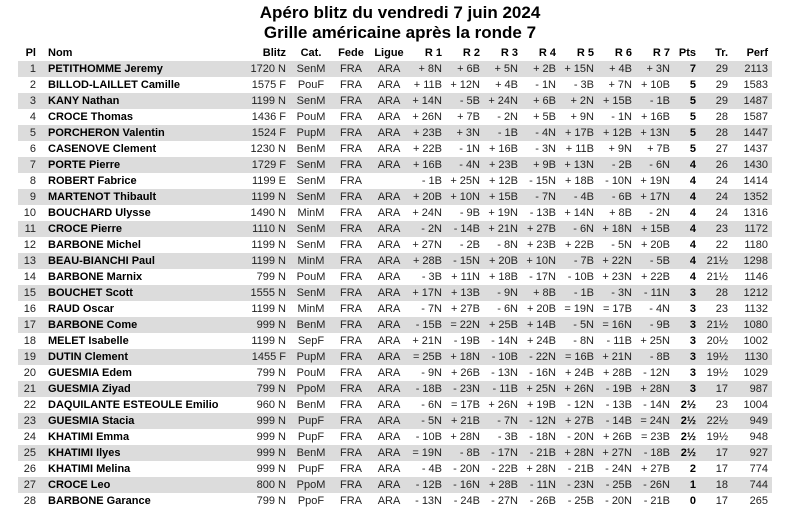 This screenshot has height=513, width=800. What do you see at coordinates (469, 165) in the screenshot?
I see `cell-r2: - 4N` at bounding box center [469, 165].